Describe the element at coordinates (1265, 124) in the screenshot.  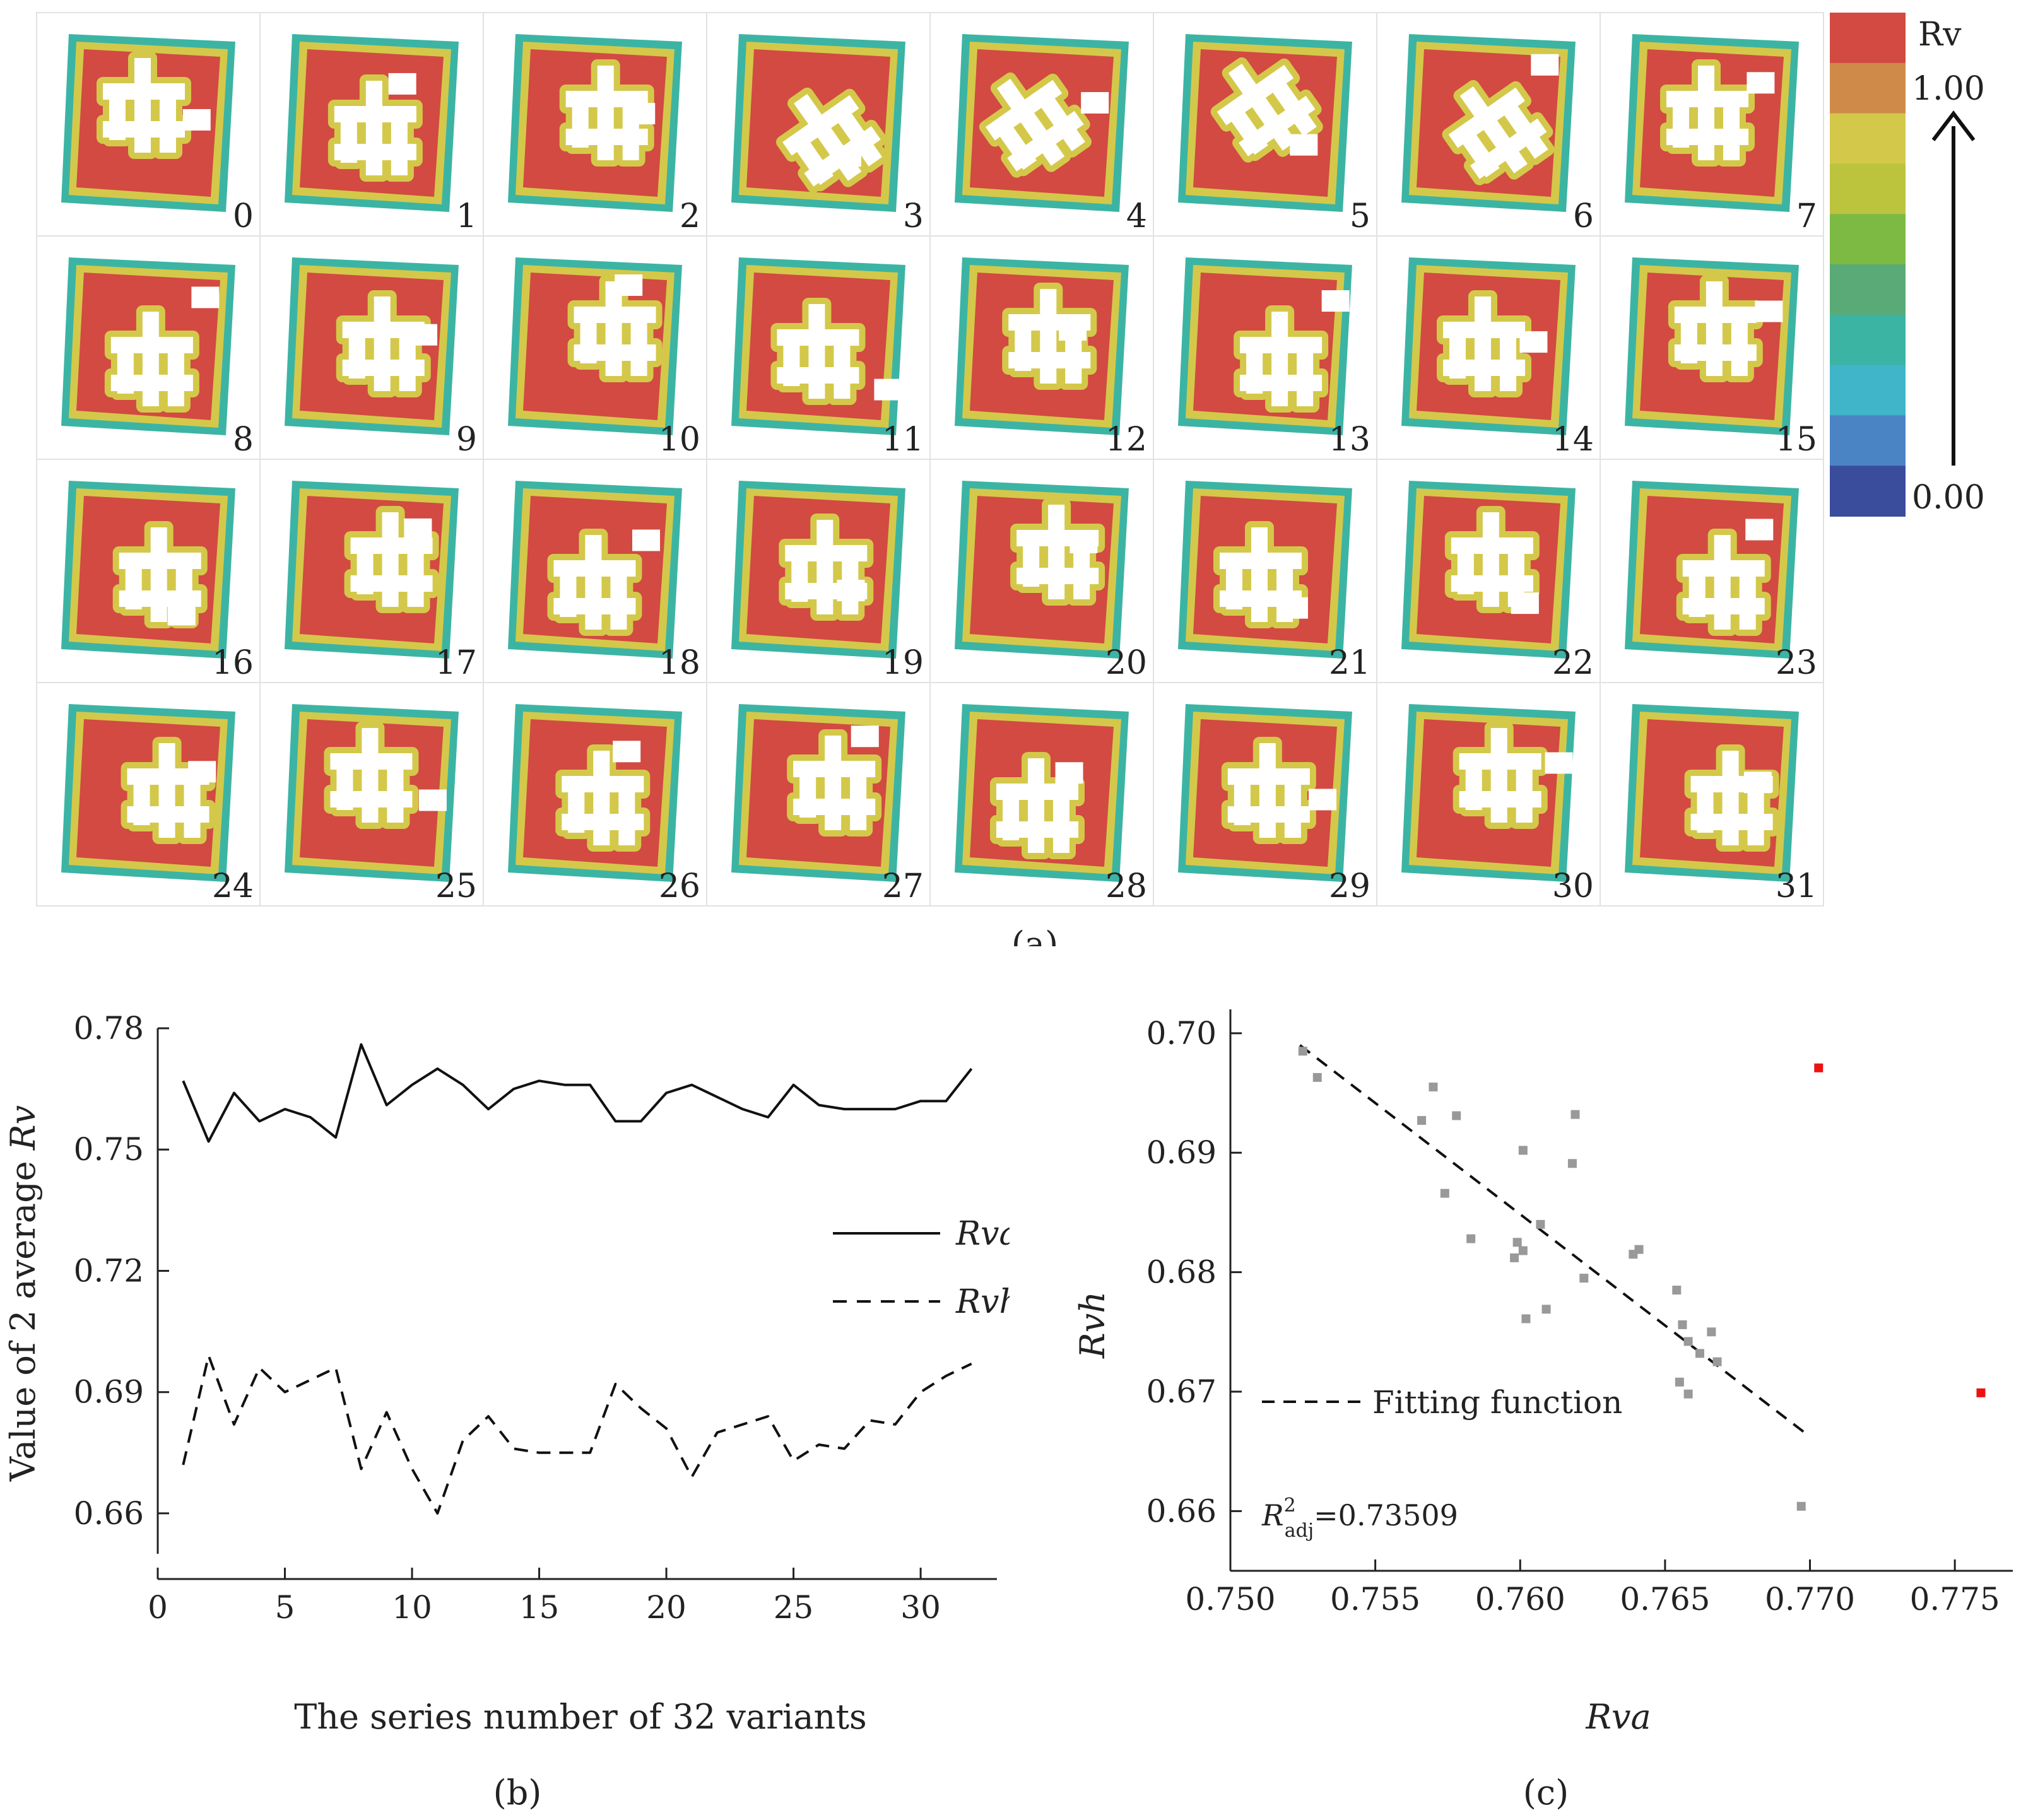
I see `variant-tile-5: 5` at that location.